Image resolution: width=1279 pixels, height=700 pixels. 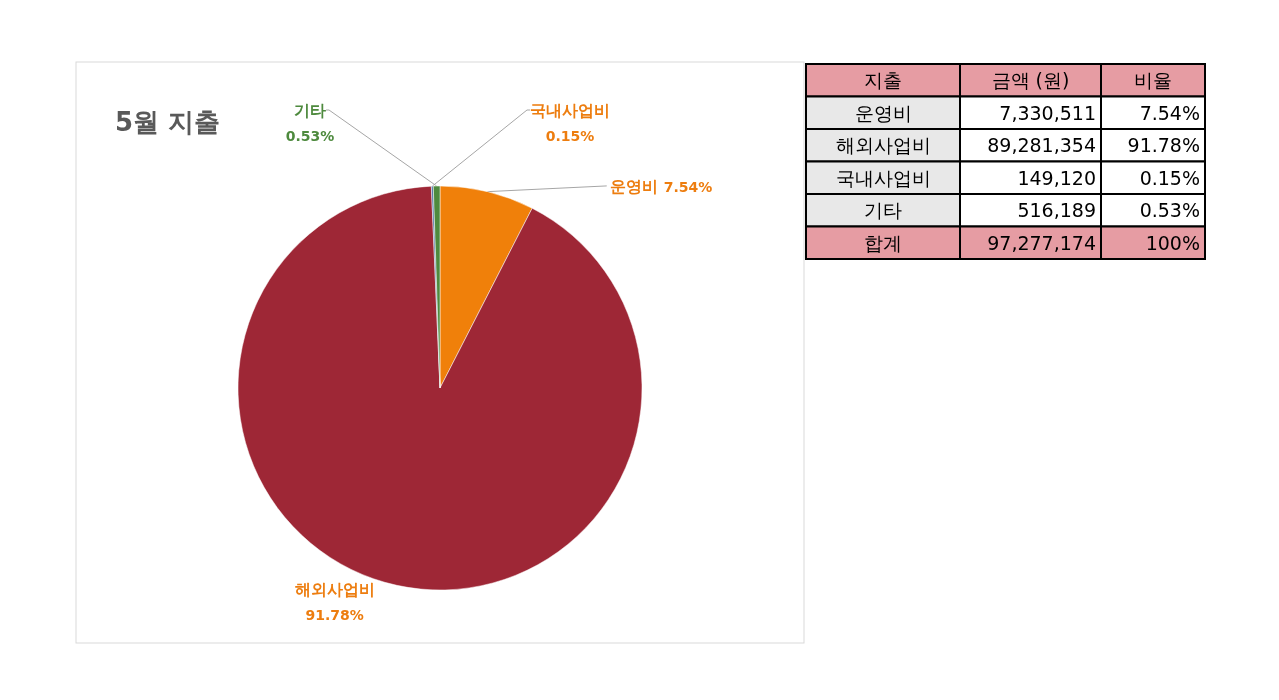 What do you see at coordinates (1041, 145) in the screenshot?
I see `cell: 89,281,354` at bounding box center [1041, 145].